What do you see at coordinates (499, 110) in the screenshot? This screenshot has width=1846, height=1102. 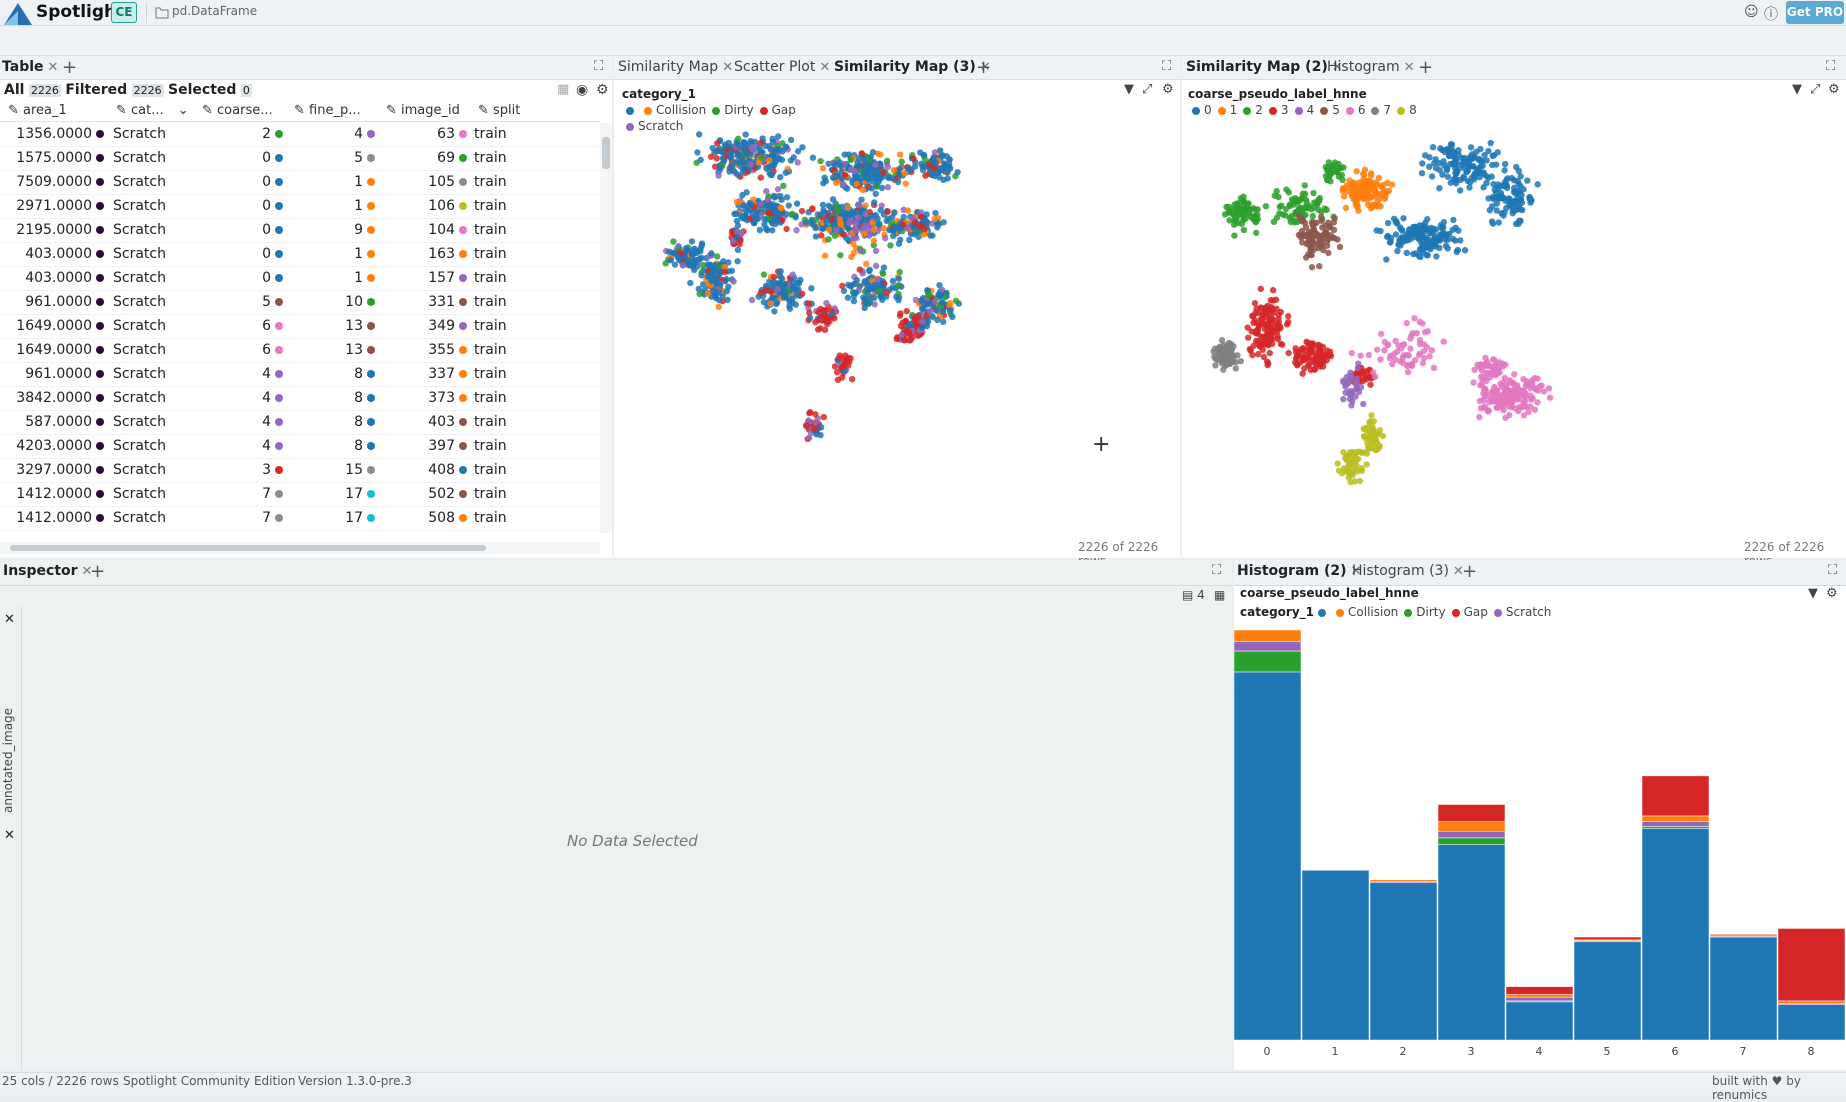 I see `column-header-split: ✎ split` at bounding box center [499, 110].